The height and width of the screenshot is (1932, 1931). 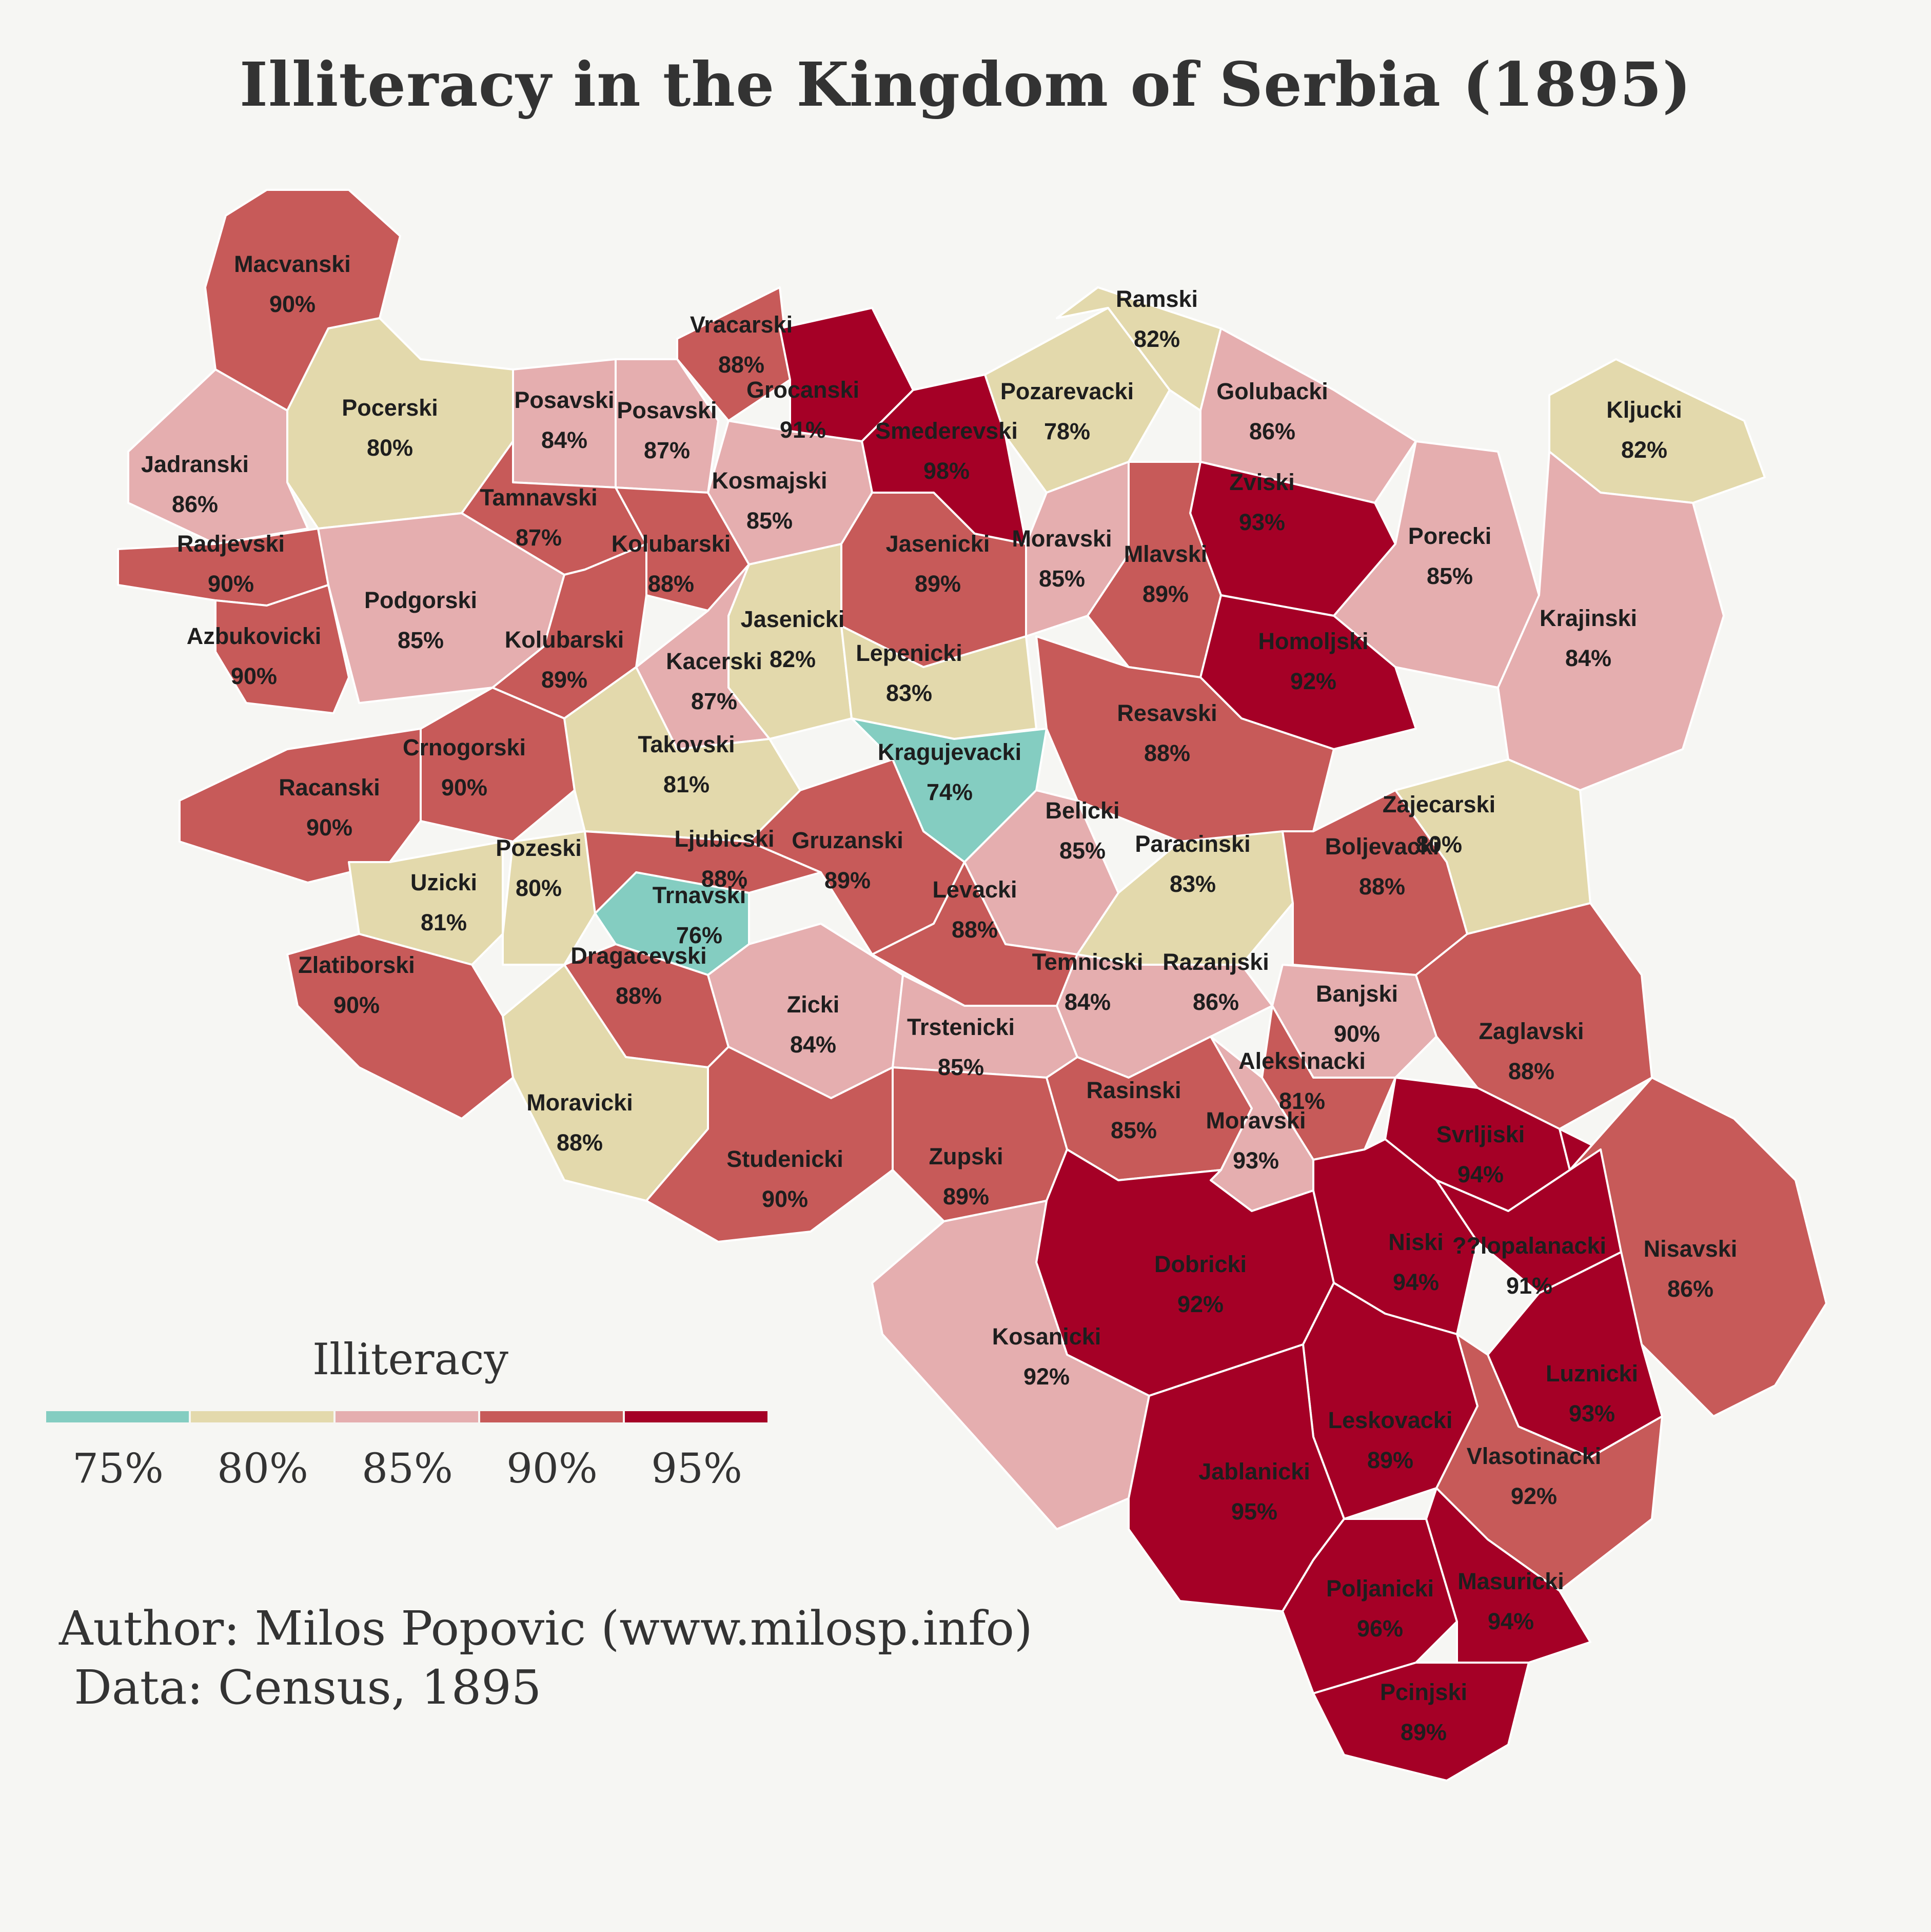 I want to click on region-name: Banjski, so click(x=1357, y=994).